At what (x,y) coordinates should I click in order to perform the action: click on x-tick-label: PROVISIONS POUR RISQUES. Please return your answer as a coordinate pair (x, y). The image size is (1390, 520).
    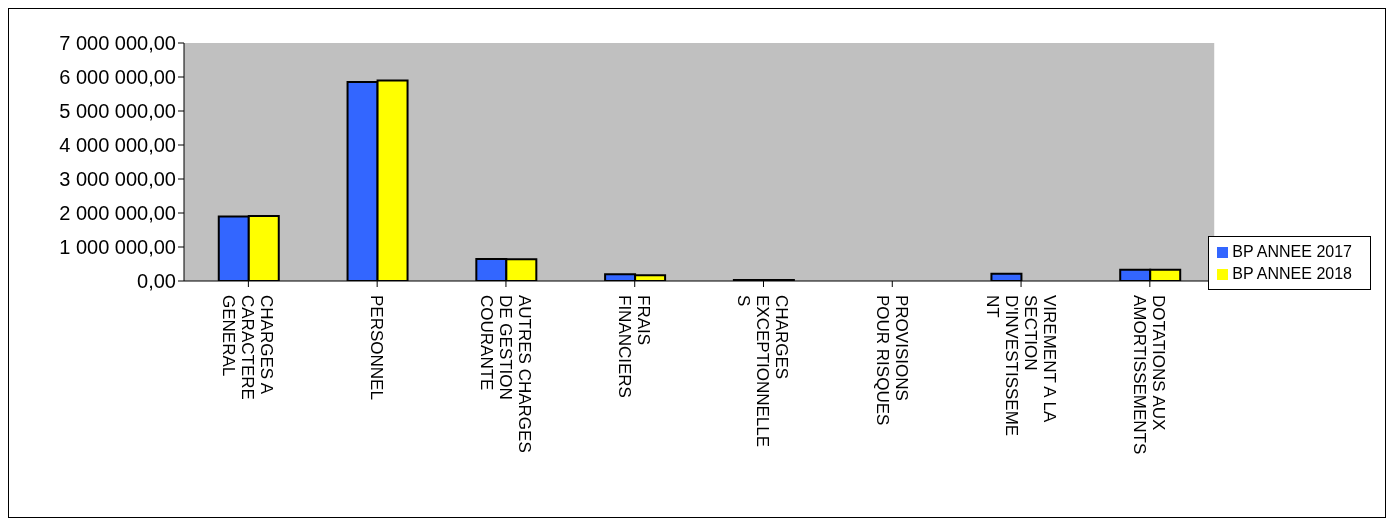
    Looking at the image, I should click on (891, 360).